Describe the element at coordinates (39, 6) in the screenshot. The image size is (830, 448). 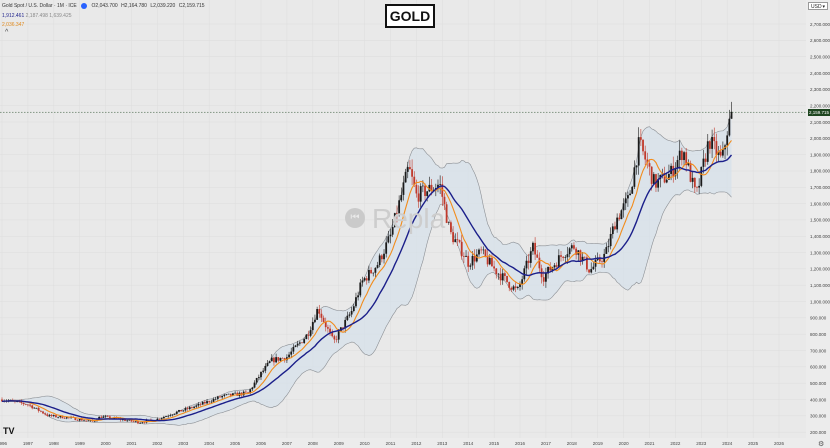
I see `symbol-name: Gold Spot / U.S. Dollar · 1M · ICE` at that location.